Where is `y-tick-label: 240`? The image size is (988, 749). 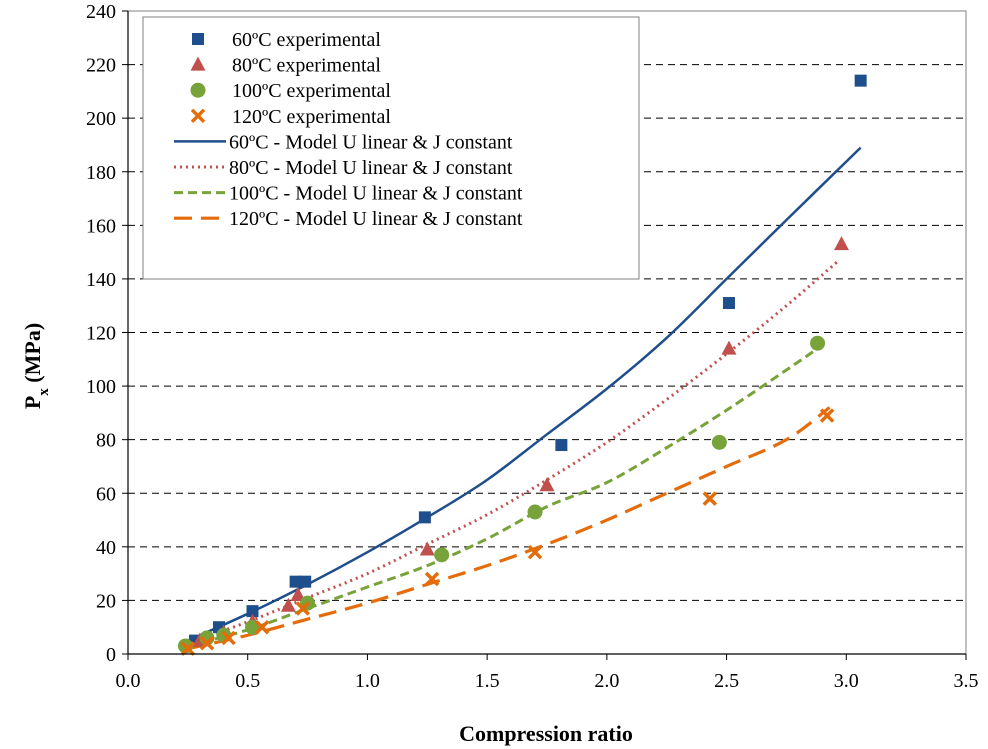 y-tick-label: 240 is located at coordinates (101, 12).